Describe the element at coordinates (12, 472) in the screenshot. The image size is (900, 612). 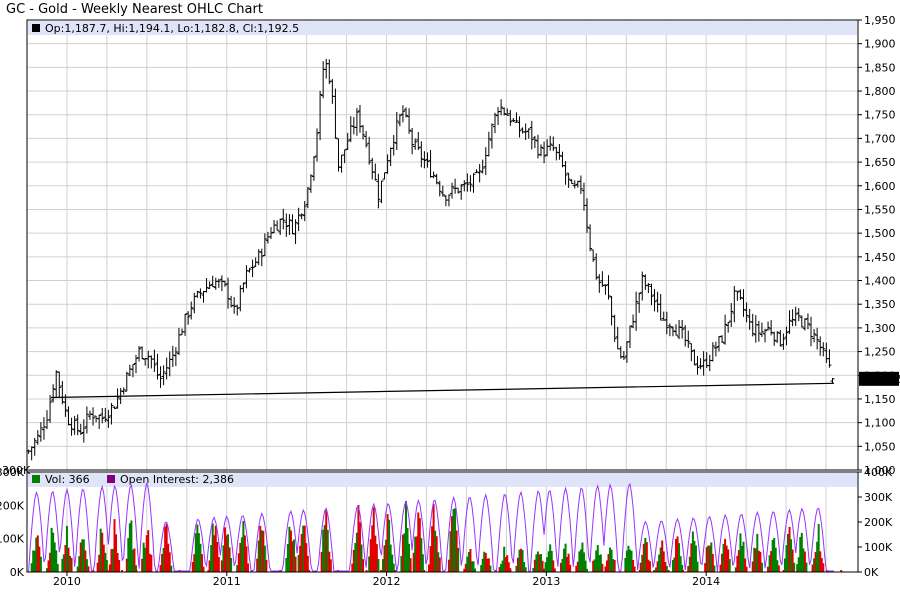
I see `volume-left-tick-label: 300K` at that location.